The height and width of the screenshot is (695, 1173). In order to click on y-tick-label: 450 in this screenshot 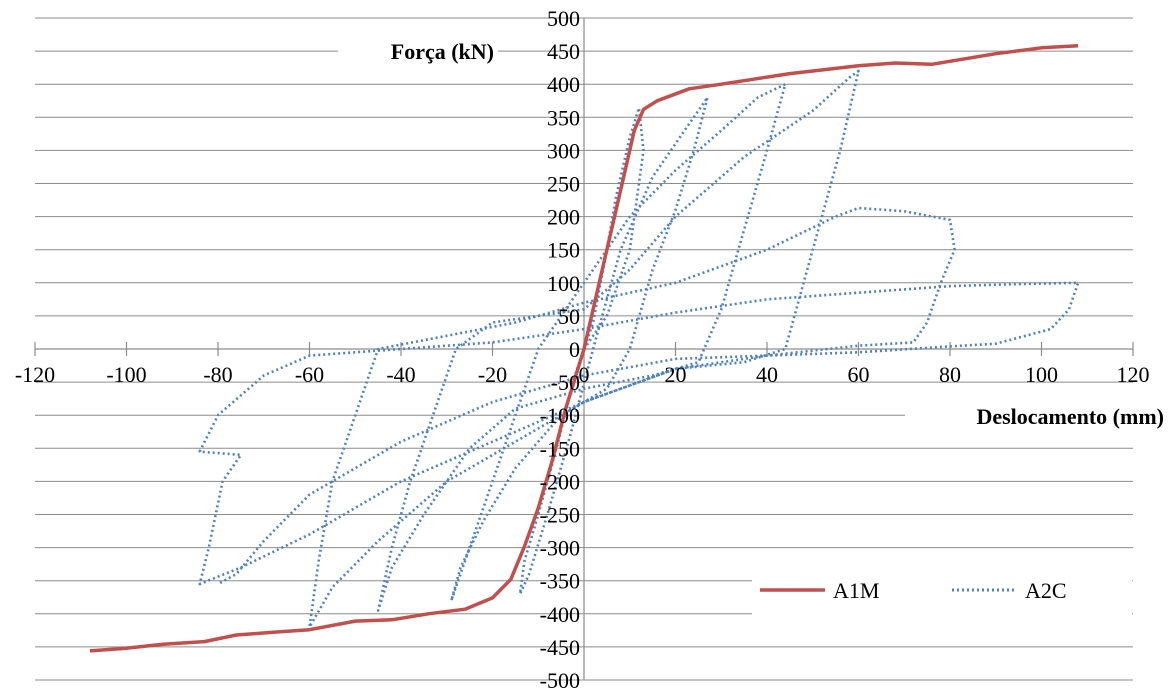, I will do `click(563, 51)`.